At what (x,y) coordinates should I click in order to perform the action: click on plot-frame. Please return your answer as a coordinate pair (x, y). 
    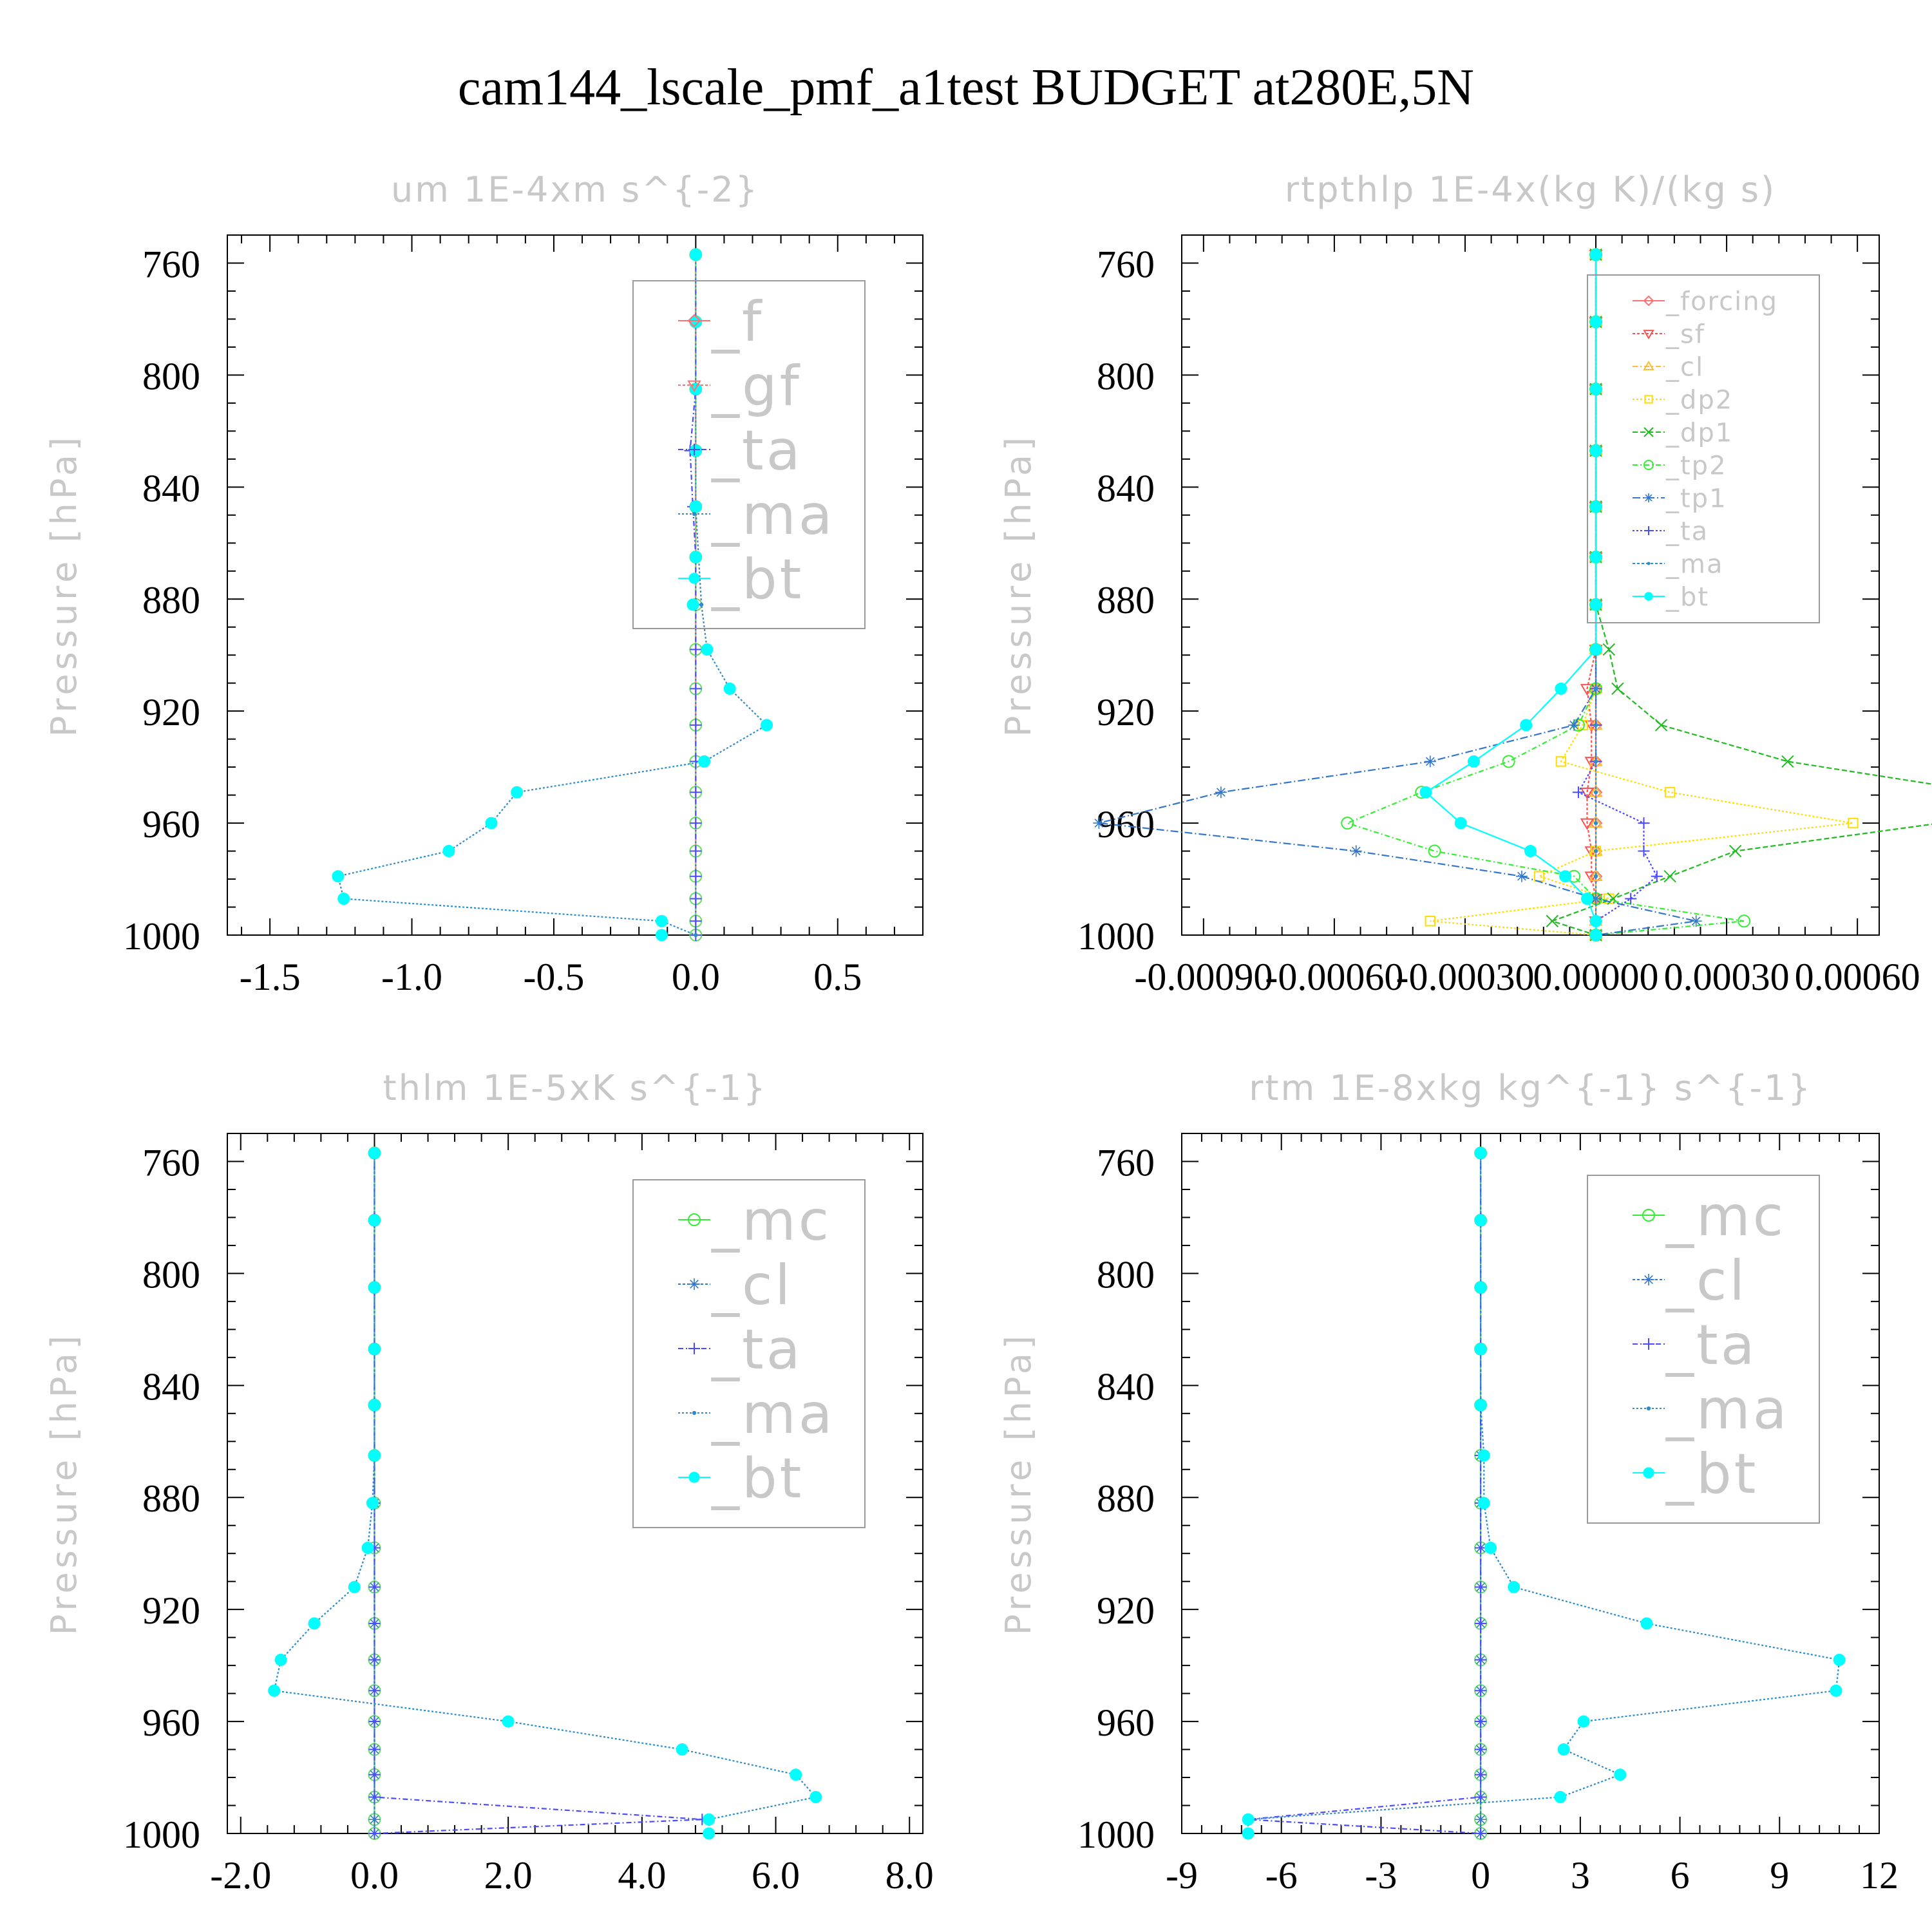
    Looking at the image, I should click on (575, 585).